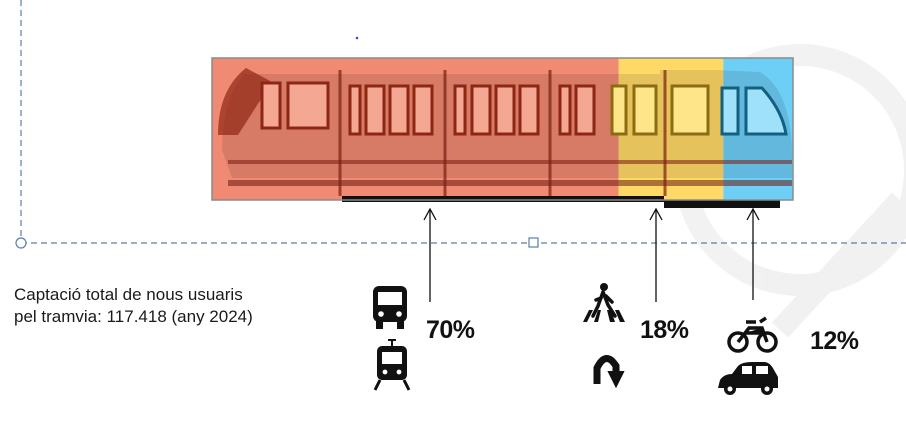 This screenshot has height=424, width=906. Describe the element at coordinates (748, 378) in the screenshot. I see `car-icon` at that location.